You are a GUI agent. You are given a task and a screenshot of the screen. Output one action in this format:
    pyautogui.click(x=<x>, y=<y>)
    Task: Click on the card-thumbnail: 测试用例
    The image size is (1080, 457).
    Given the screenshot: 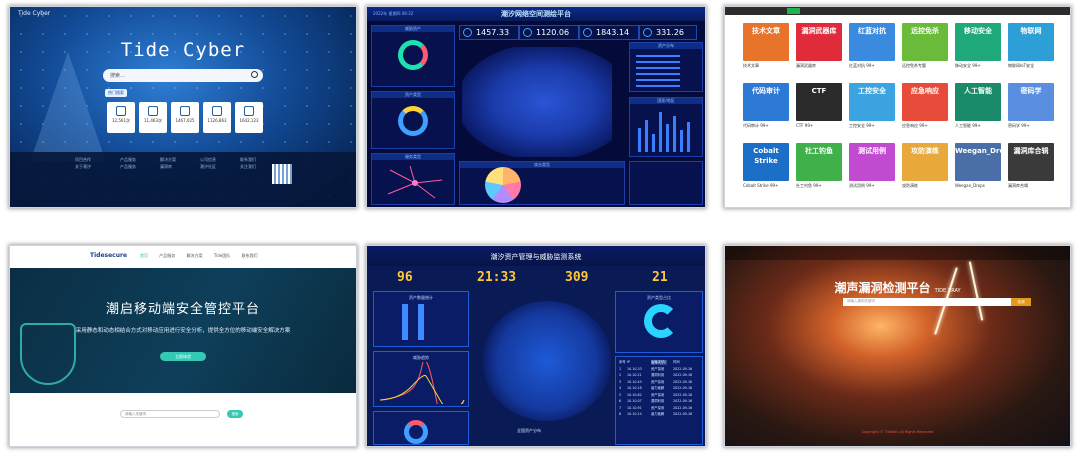 What is the action you would take?
    pyautogui.click(x=872, y=162)
    